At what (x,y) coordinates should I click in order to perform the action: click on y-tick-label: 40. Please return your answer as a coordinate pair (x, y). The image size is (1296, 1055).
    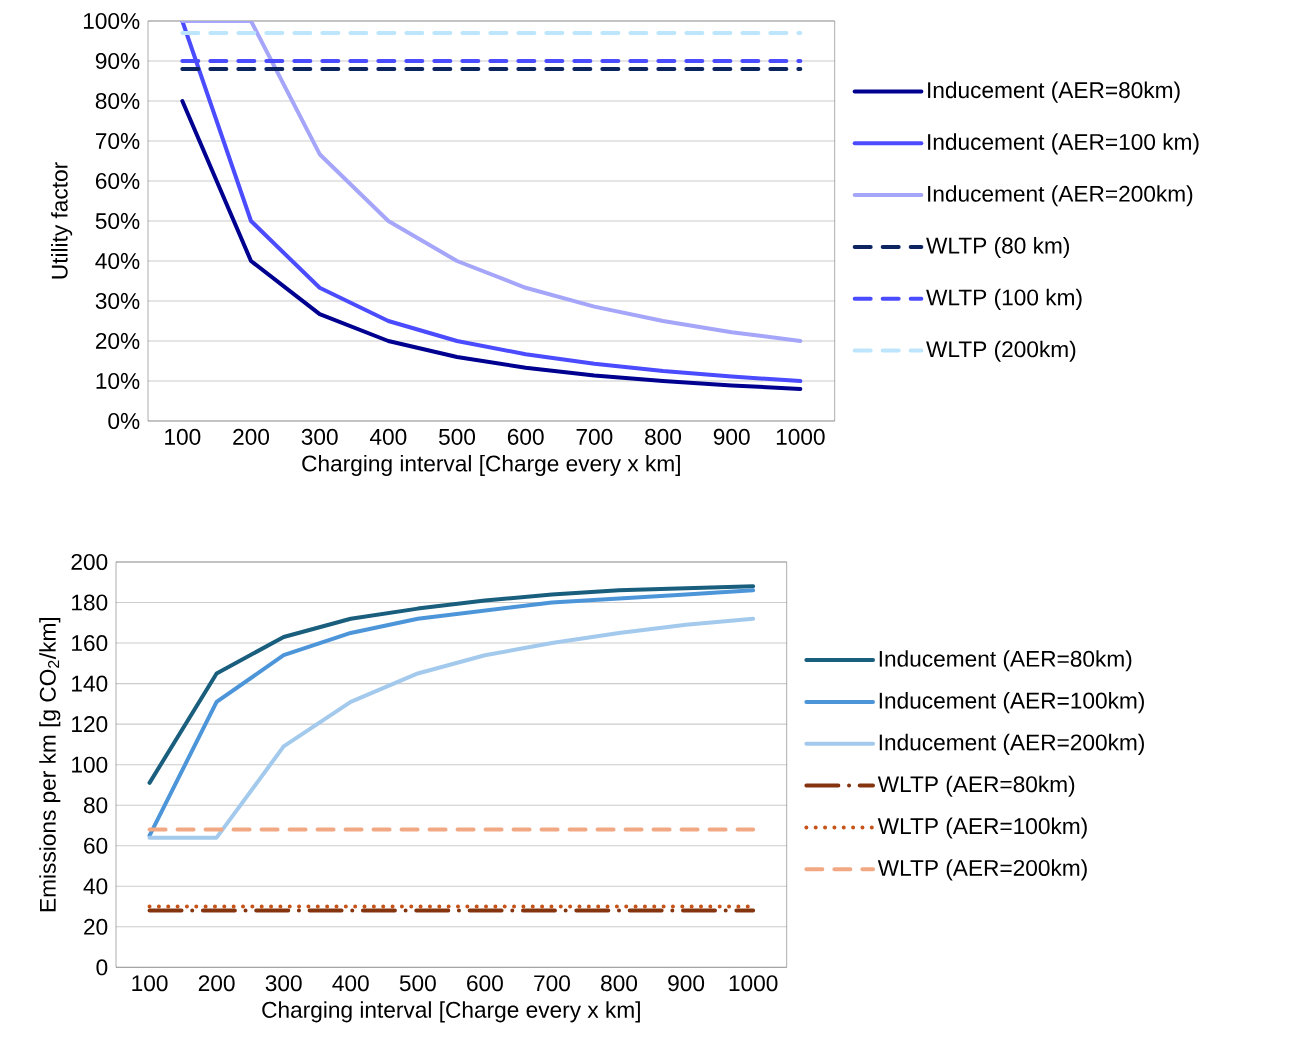
    Looking at the image, I should click on (95, 886).